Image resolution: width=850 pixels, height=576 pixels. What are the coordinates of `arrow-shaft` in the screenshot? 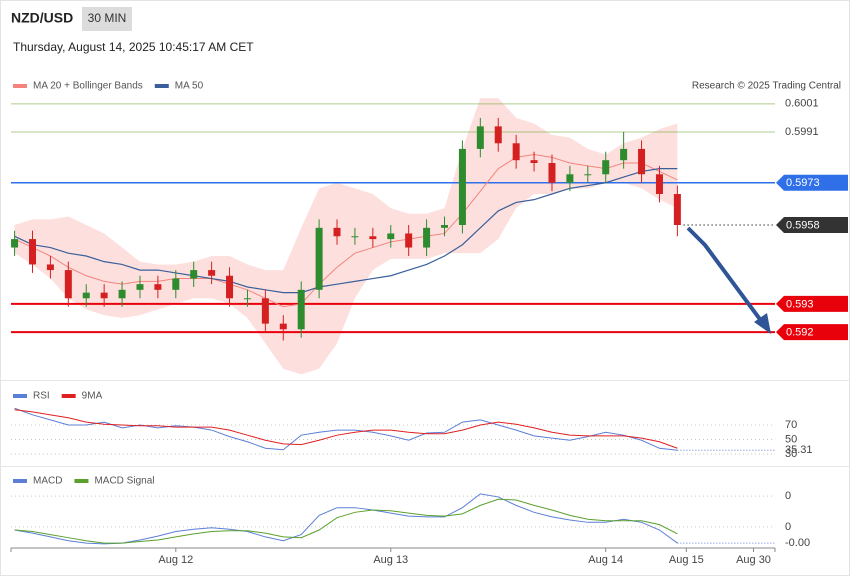 It's located at (725, 275).